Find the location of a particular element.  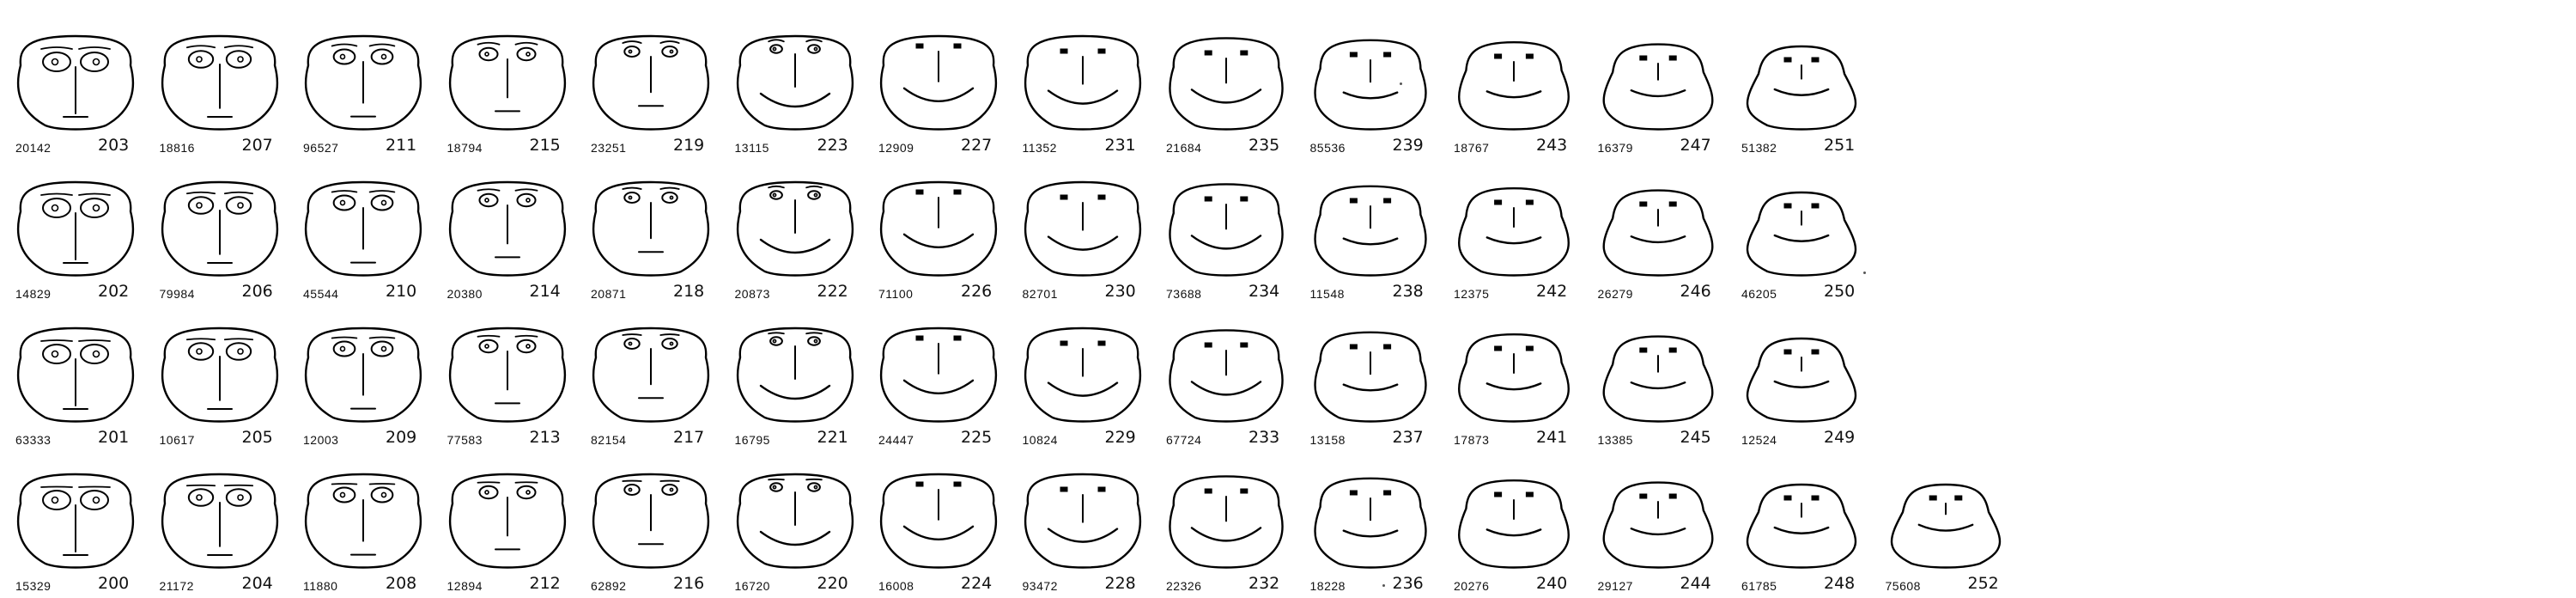

face-code-label: 20380 is located at coordinates (465, 294).